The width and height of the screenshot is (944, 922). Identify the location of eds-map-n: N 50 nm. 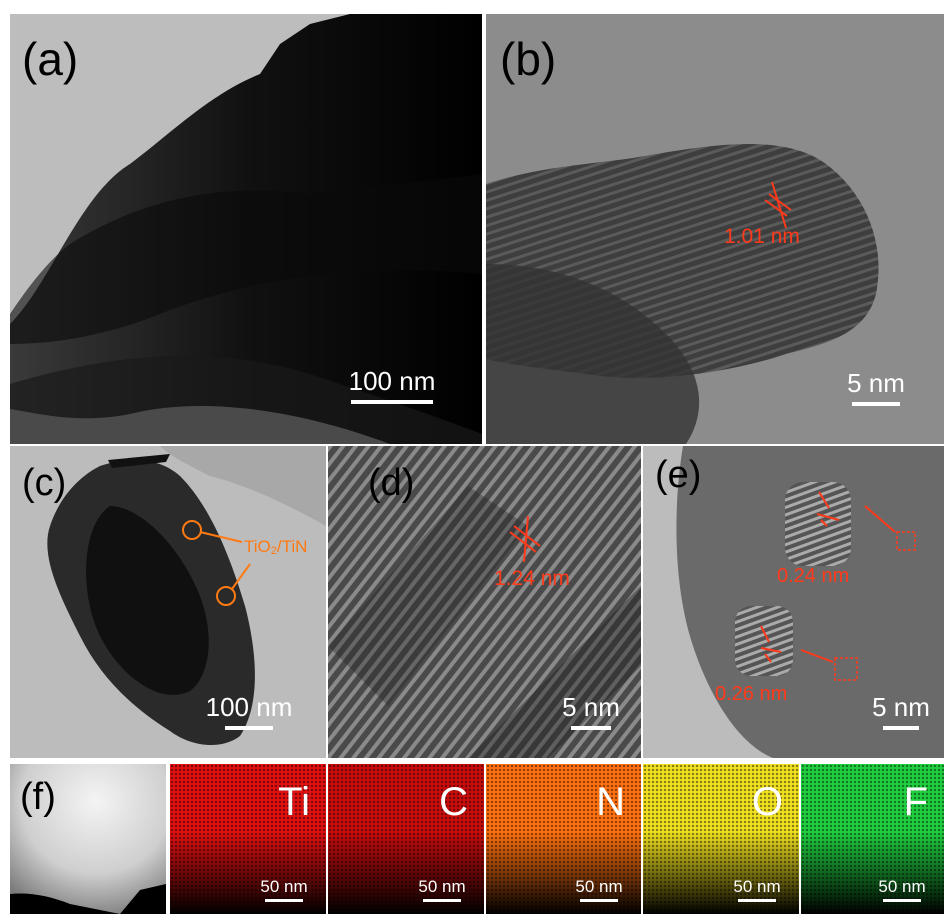
(563, 839).